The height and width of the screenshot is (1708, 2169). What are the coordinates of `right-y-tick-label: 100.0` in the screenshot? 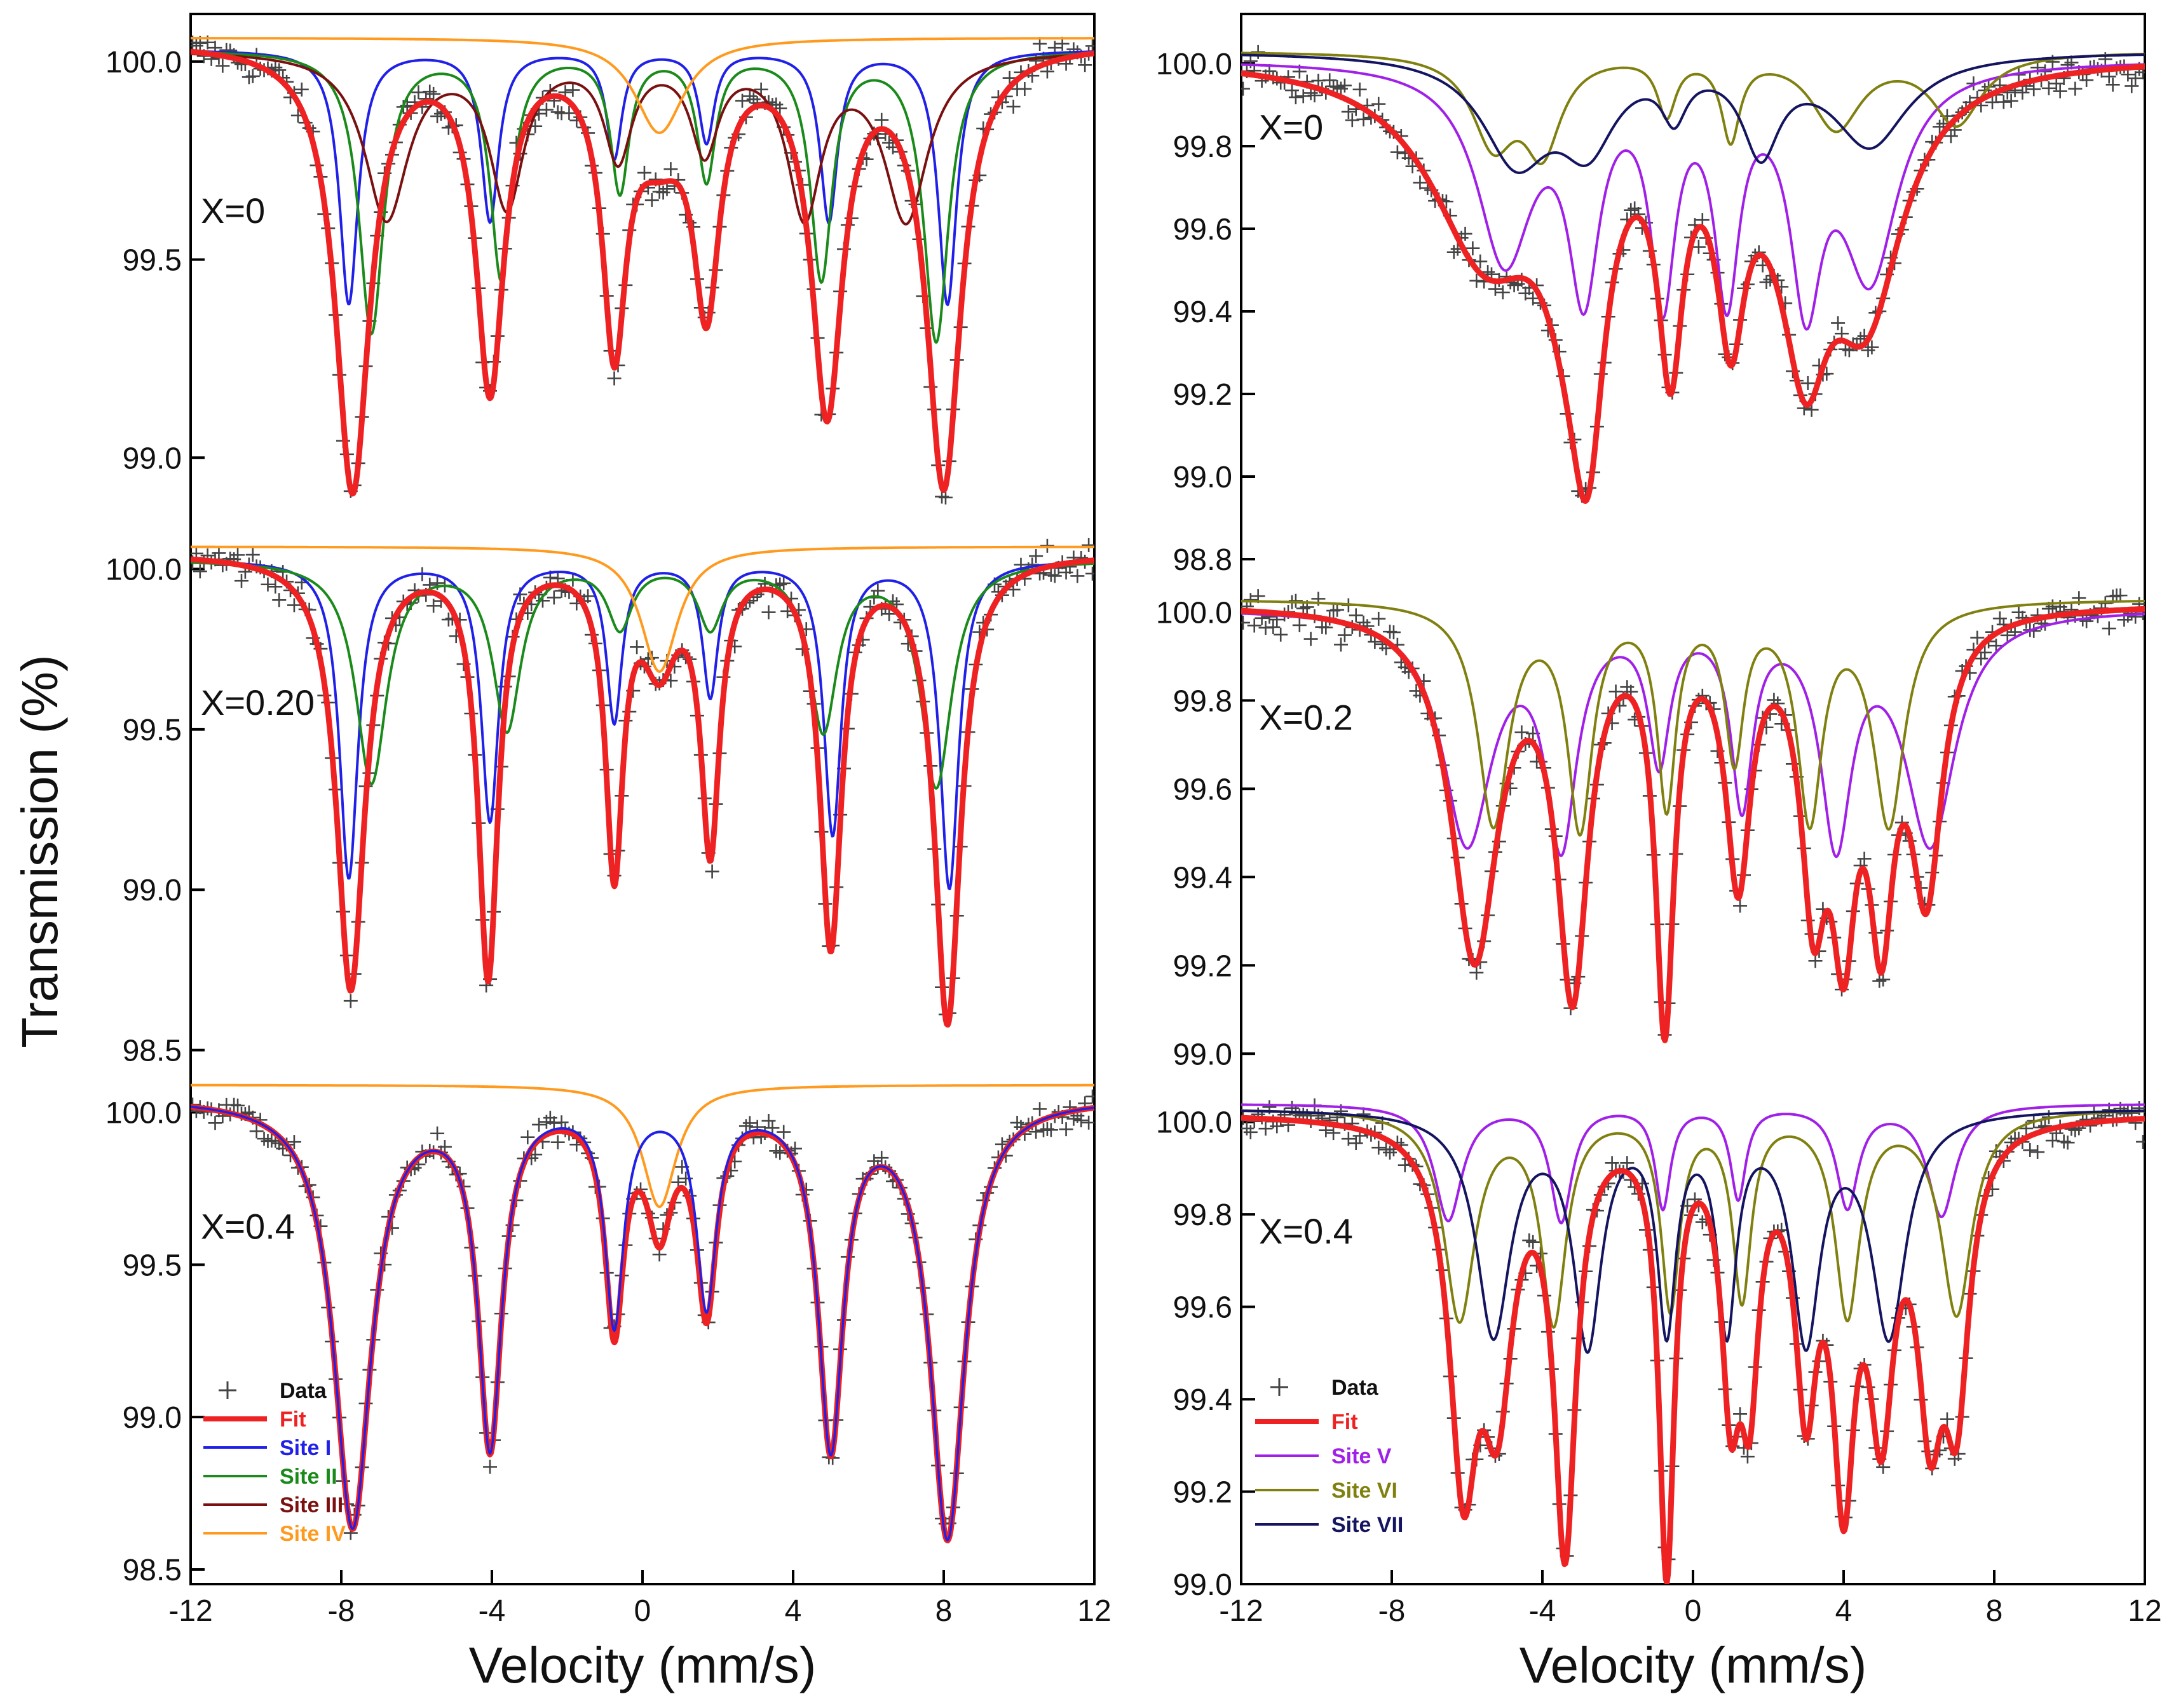 It's located at (1194, 613).